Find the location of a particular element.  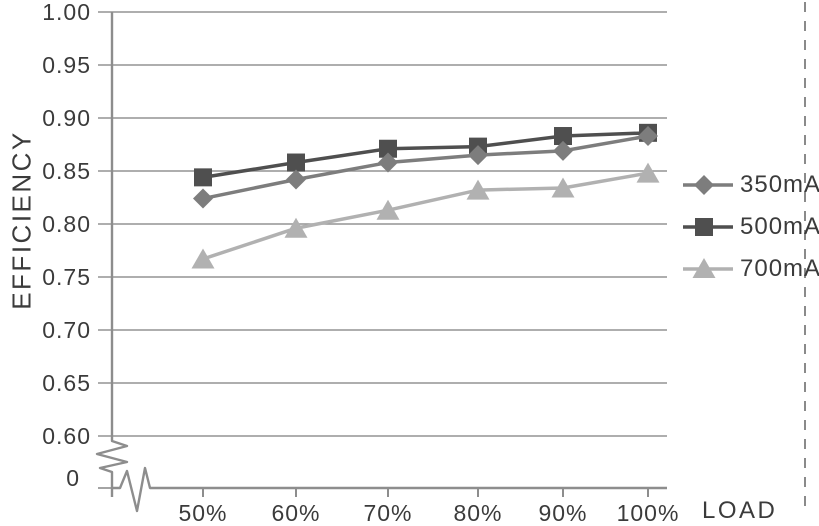

x-tick-label: 90% is located at coordinates (562, 513).